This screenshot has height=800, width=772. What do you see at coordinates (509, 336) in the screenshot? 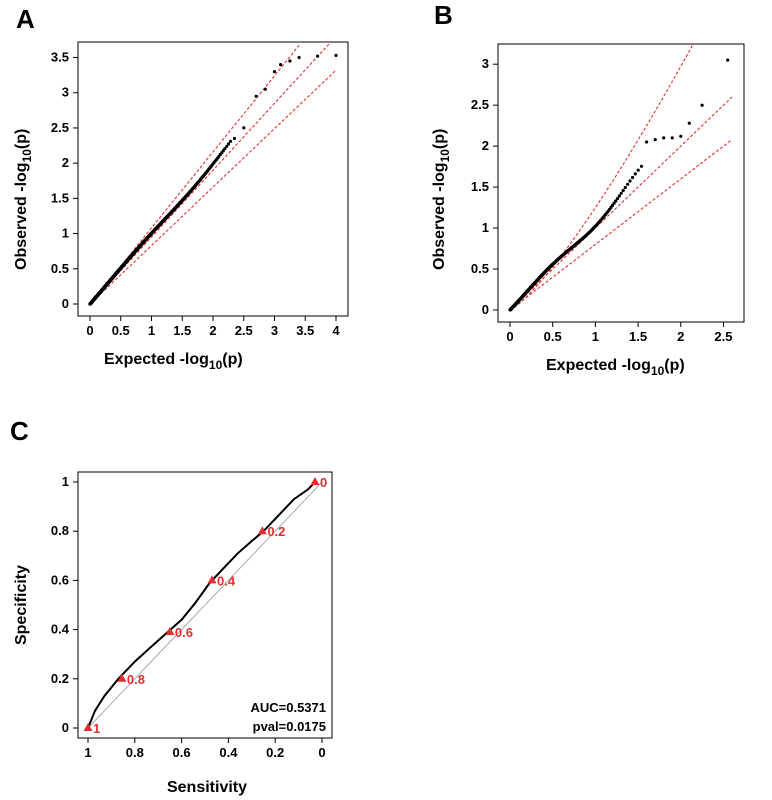
I see `panel-b-x-tick-label: 0` at bounding box center [509, 336].